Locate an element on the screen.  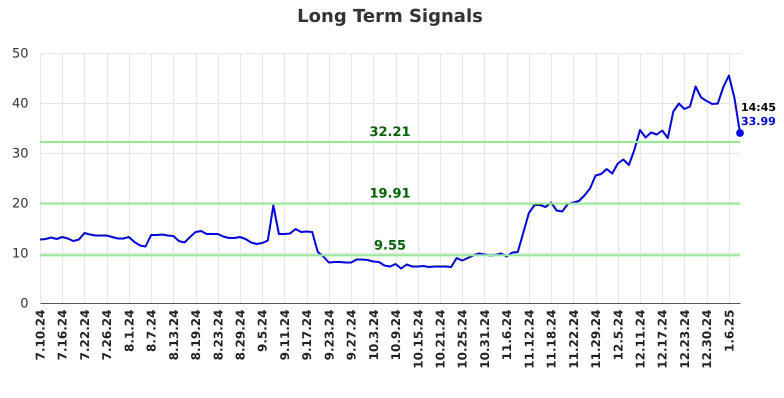
x-tick-label: 10.15.24 is located at coordinates (418, 339).